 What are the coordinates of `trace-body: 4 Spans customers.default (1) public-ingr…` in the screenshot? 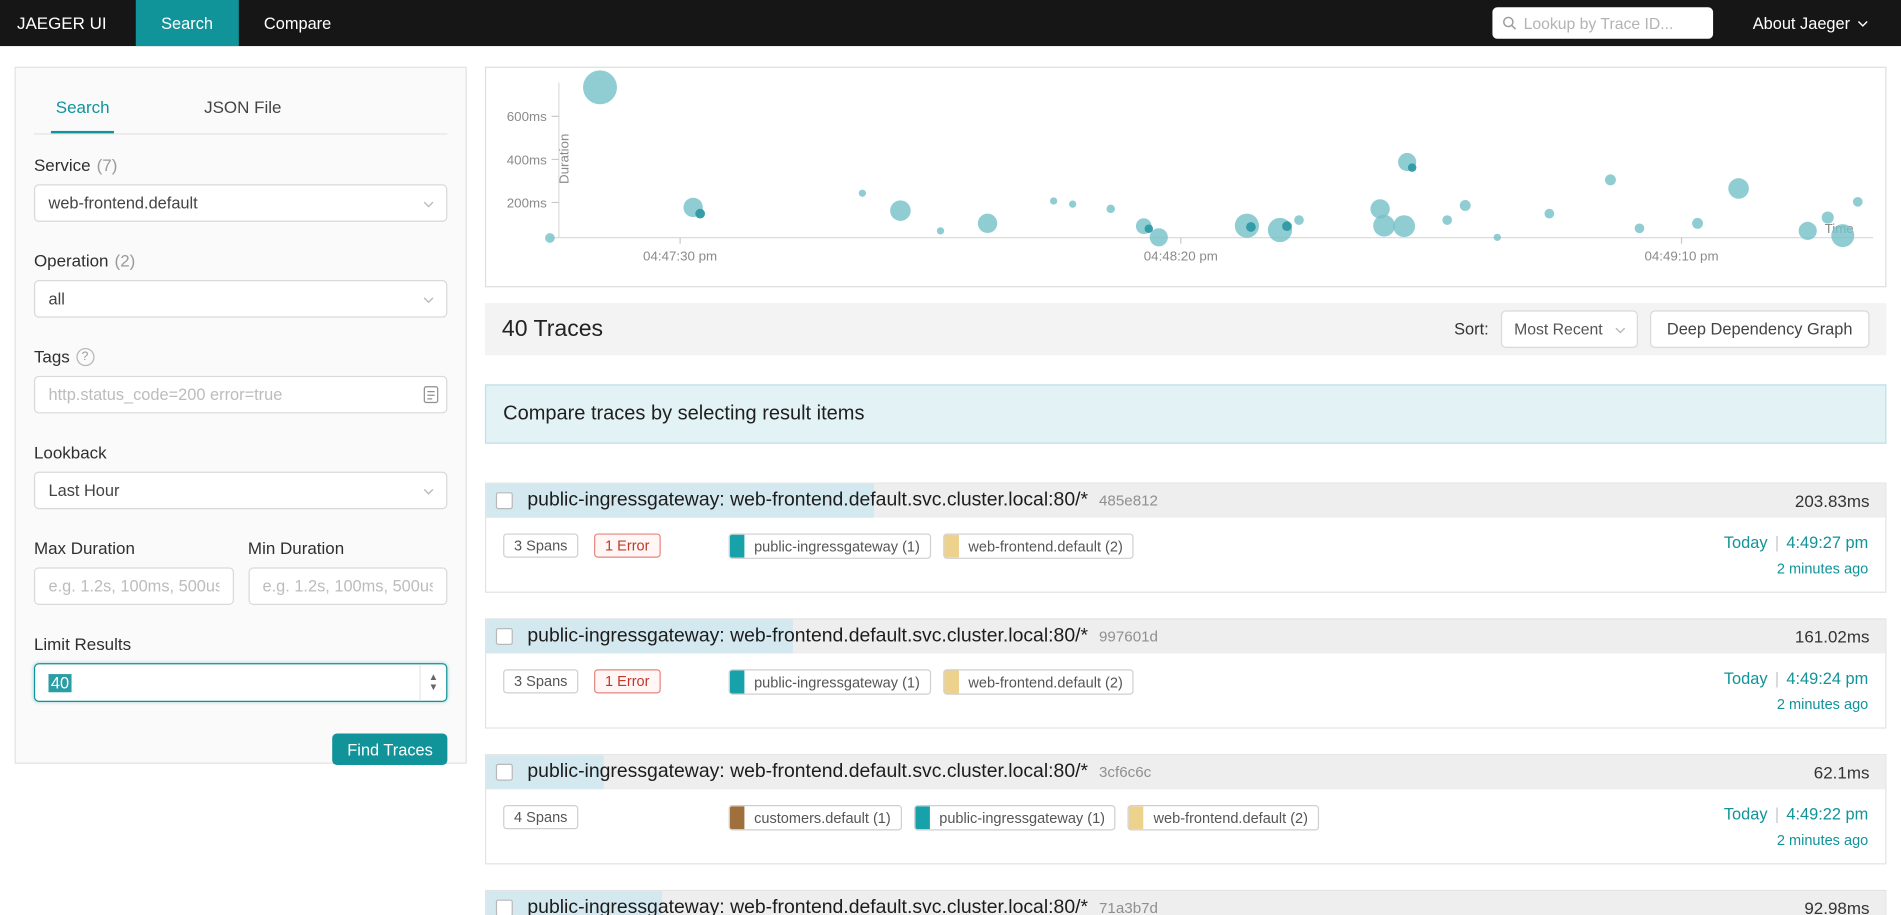 It's located at (1185, 826).